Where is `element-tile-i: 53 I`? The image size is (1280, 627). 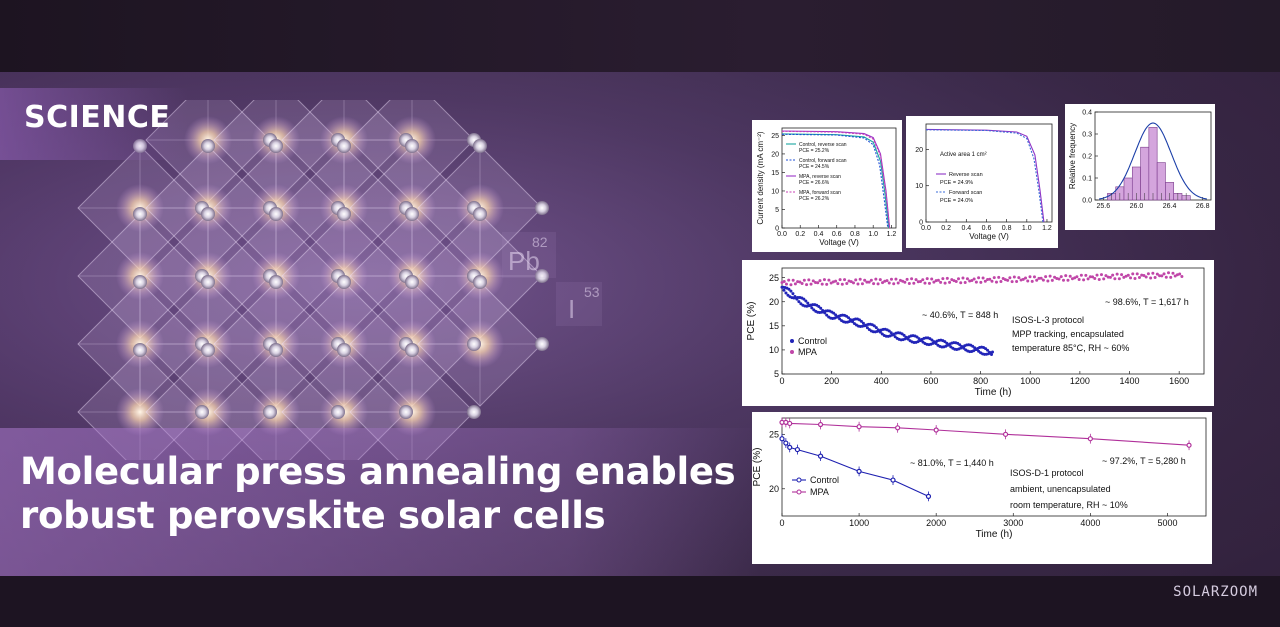
element-tile-i: 53 I is located at coordinates (579, 304).